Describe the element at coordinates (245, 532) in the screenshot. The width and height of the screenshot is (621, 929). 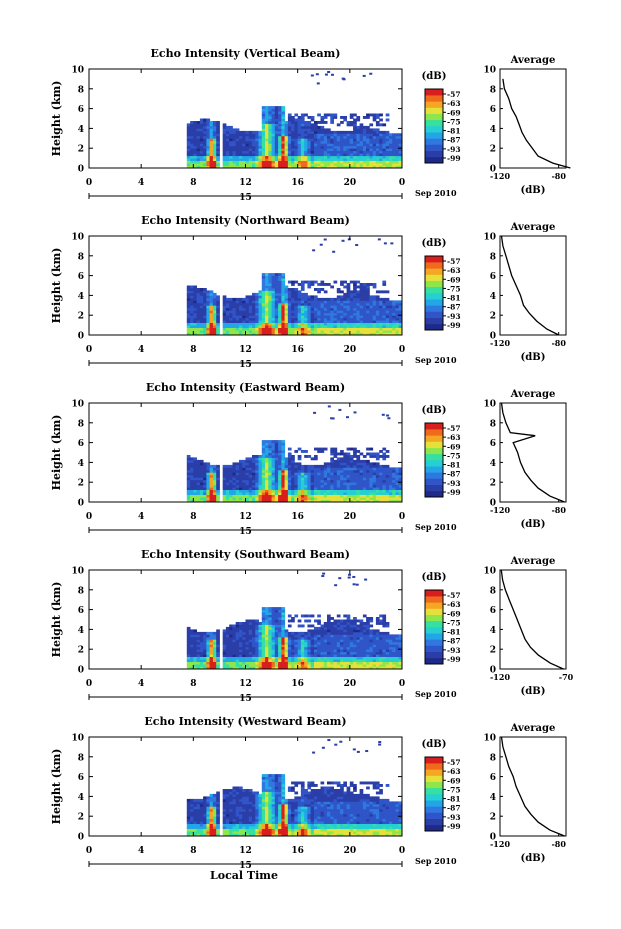
I see `date-marker: 15` at that location.